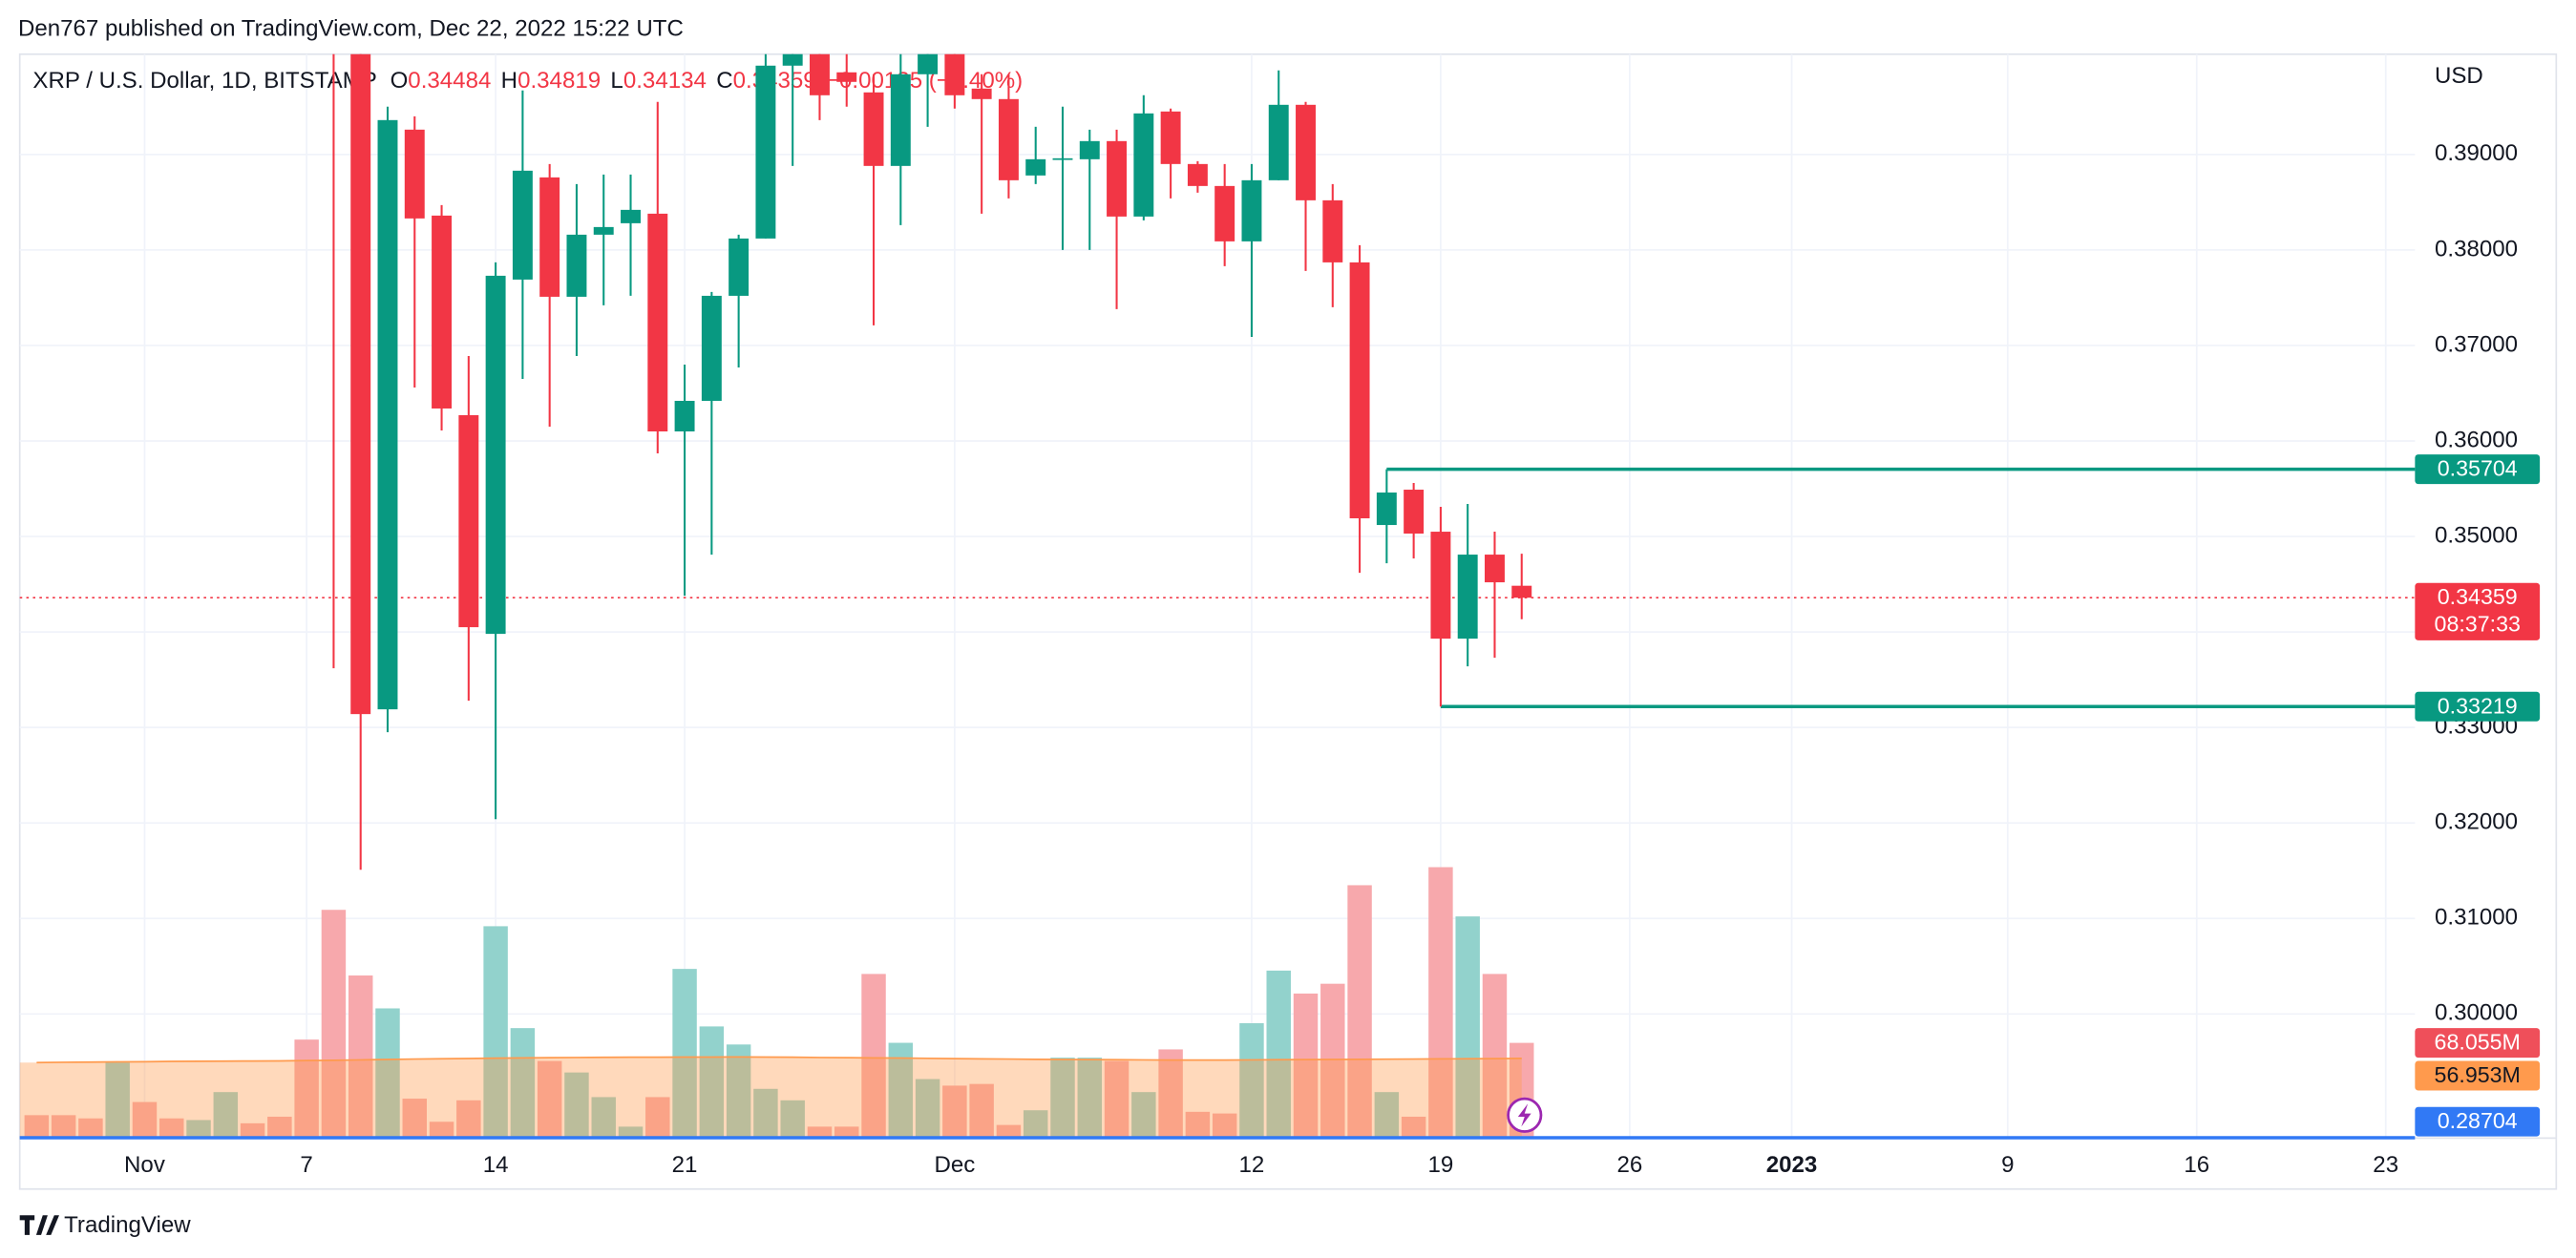 Image resolution: width=2576 pixels, height=1258 pixels. I want to click on y-tick-label: 0.39000, so click(2476, 153).